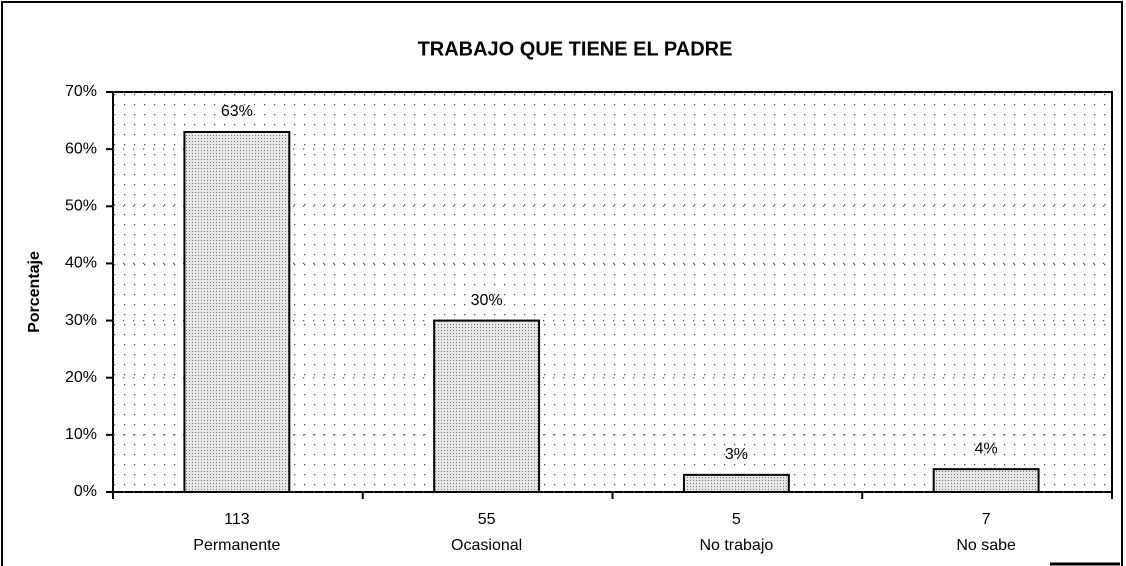 The width and height of the screenshot is (1126, 566). Describe the element at coordinates (736, 519) in the screenshot. I see `x-count-label: 5` at that location.